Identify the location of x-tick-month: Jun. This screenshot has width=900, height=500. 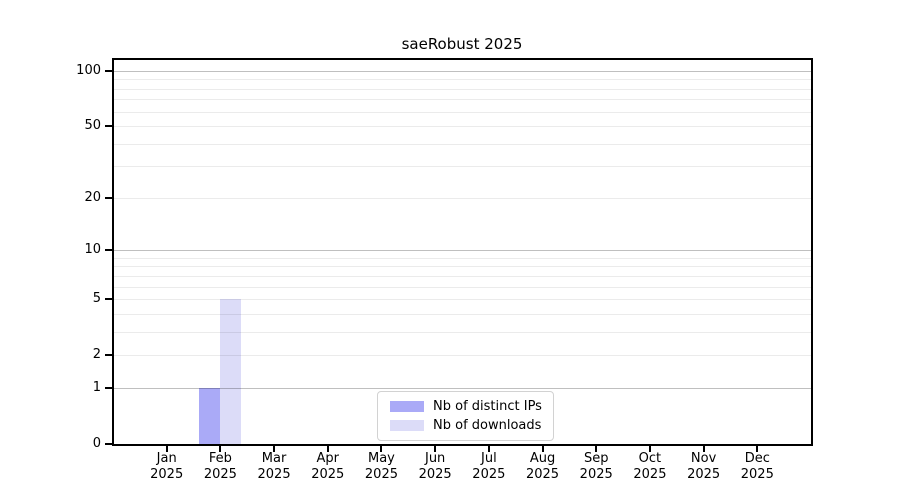
(435, 458).